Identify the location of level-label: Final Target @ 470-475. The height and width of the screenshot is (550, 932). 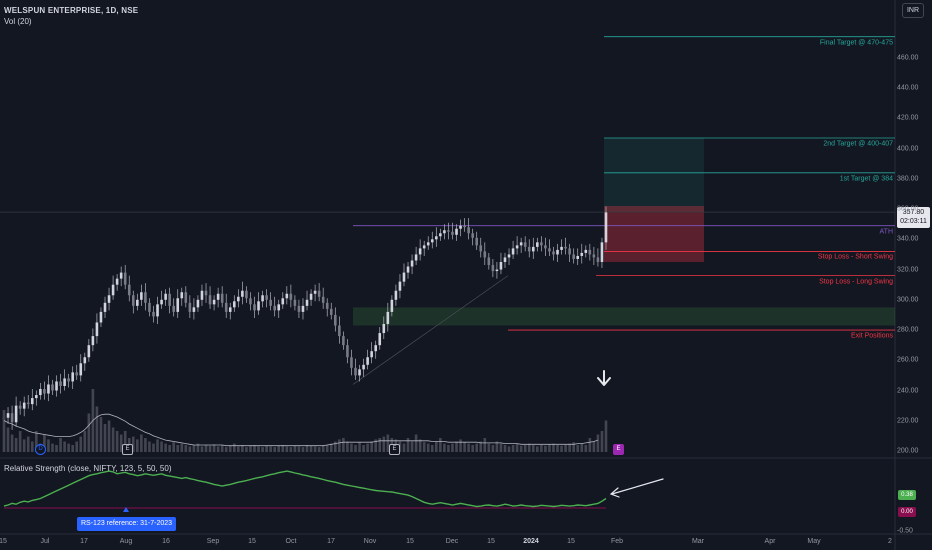
(856, 43).